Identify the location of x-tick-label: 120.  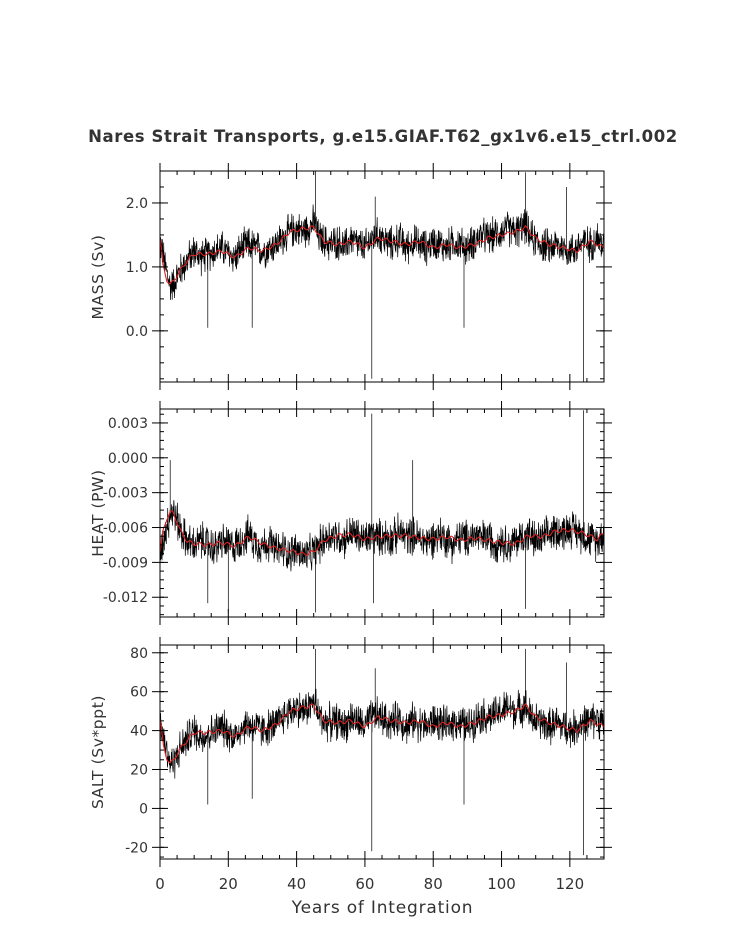
(570, 884).